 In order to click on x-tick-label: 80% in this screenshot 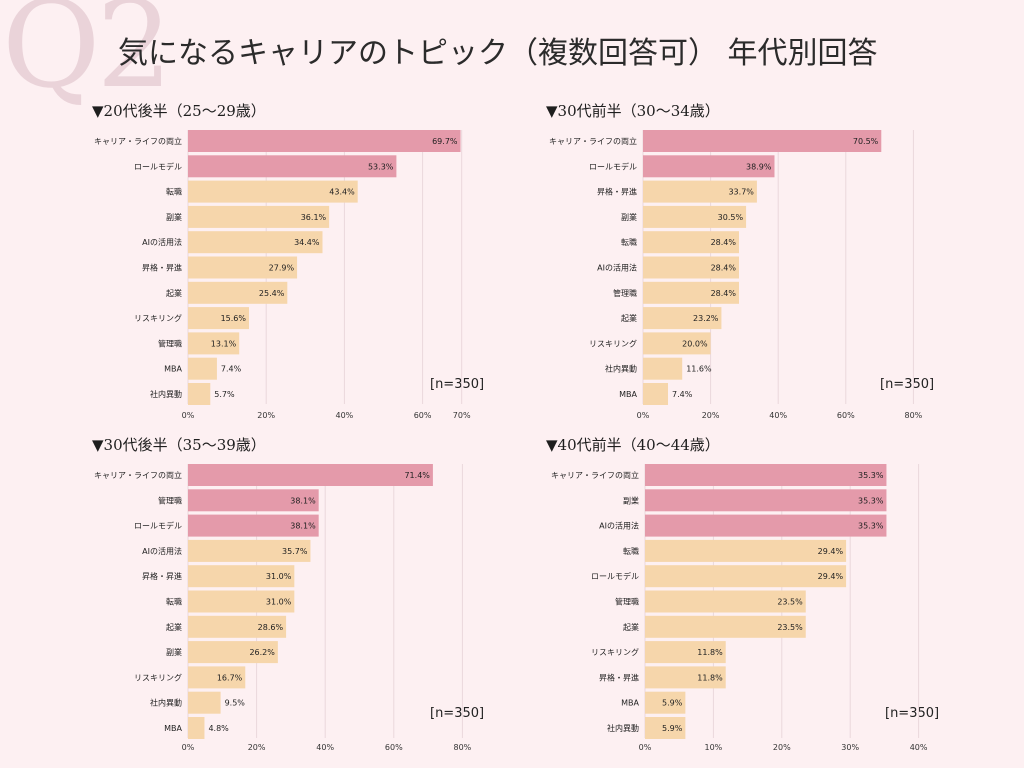, I will do `click(914, 415)`.